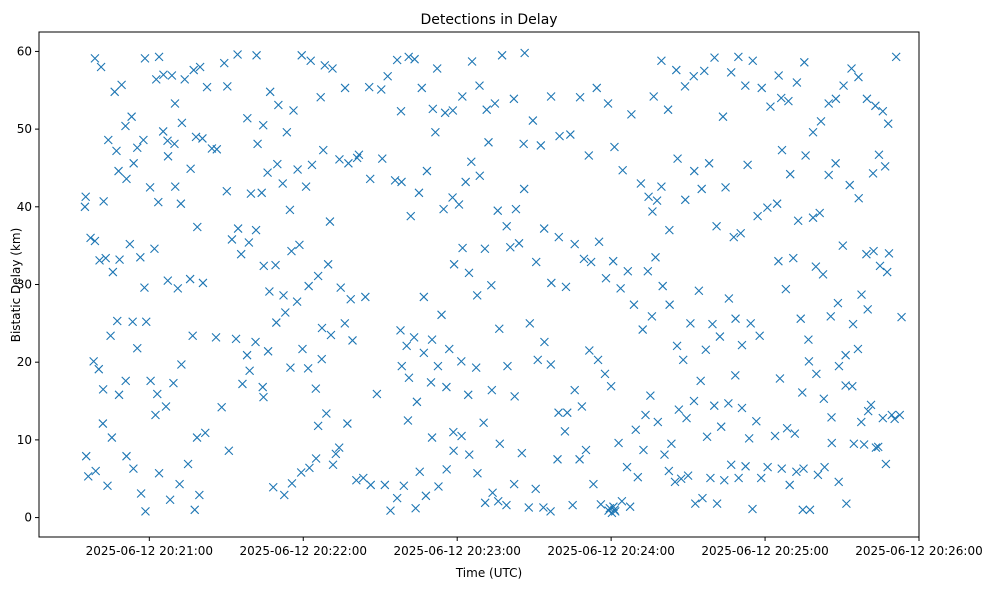 This screenshot has width=988, height=590. I want to click on x-tick-label-2: 2025-06-12 20:23:00, so click(456, 551).